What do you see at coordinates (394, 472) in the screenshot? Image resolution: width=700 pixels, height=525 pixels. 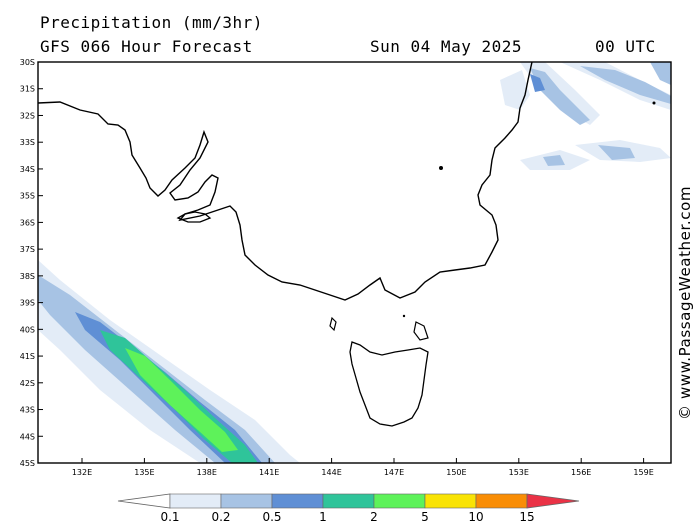 I see `lon-tick-label: 147E` at bounding box center [394, 472].